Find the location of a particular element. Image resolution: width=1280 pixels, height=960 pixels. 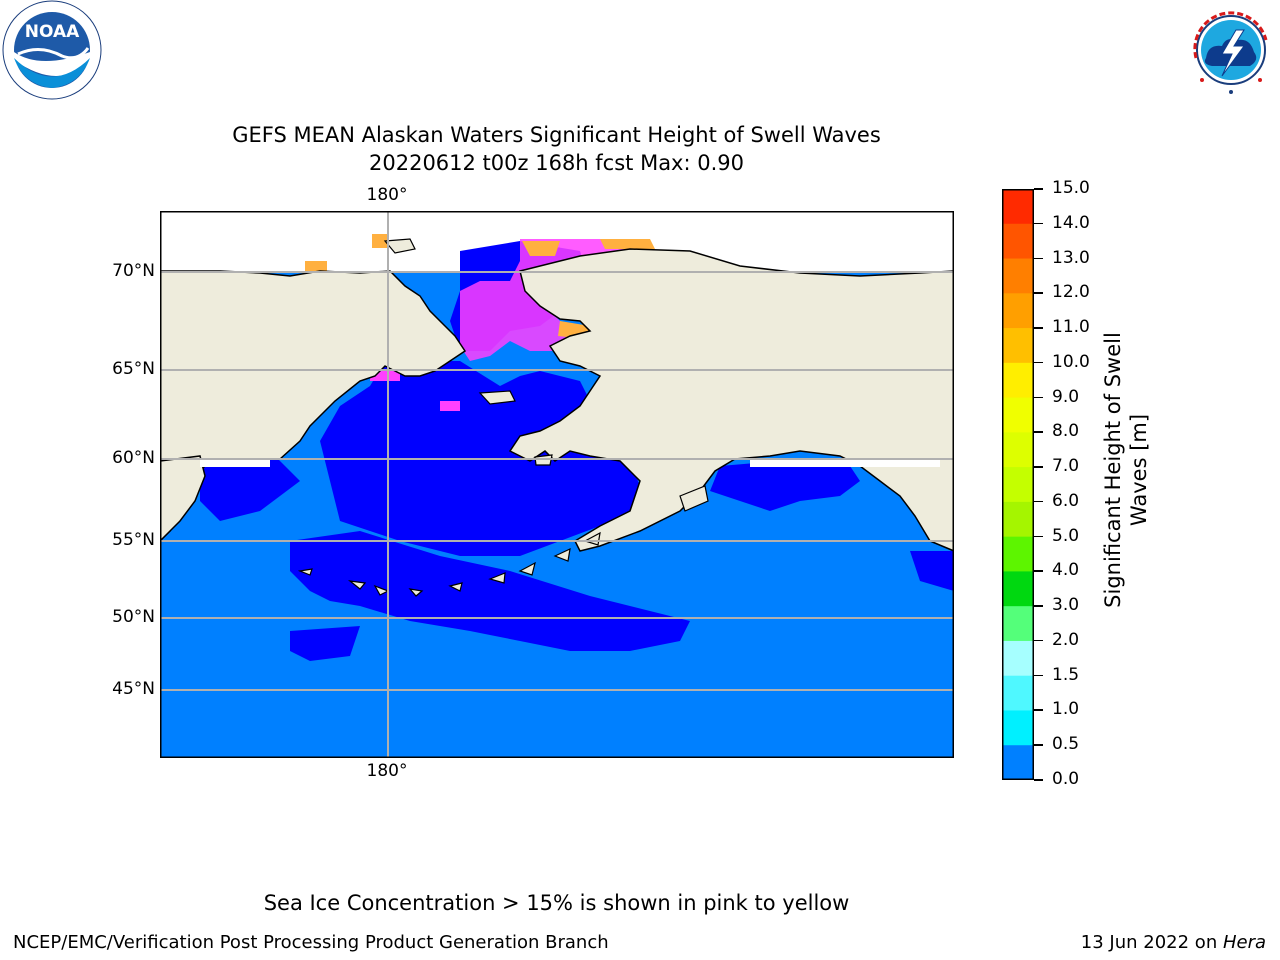

chart-subtitle: 20220612 t00z 168h fcst Max: 0.90 is located at coordinates (556, 163).